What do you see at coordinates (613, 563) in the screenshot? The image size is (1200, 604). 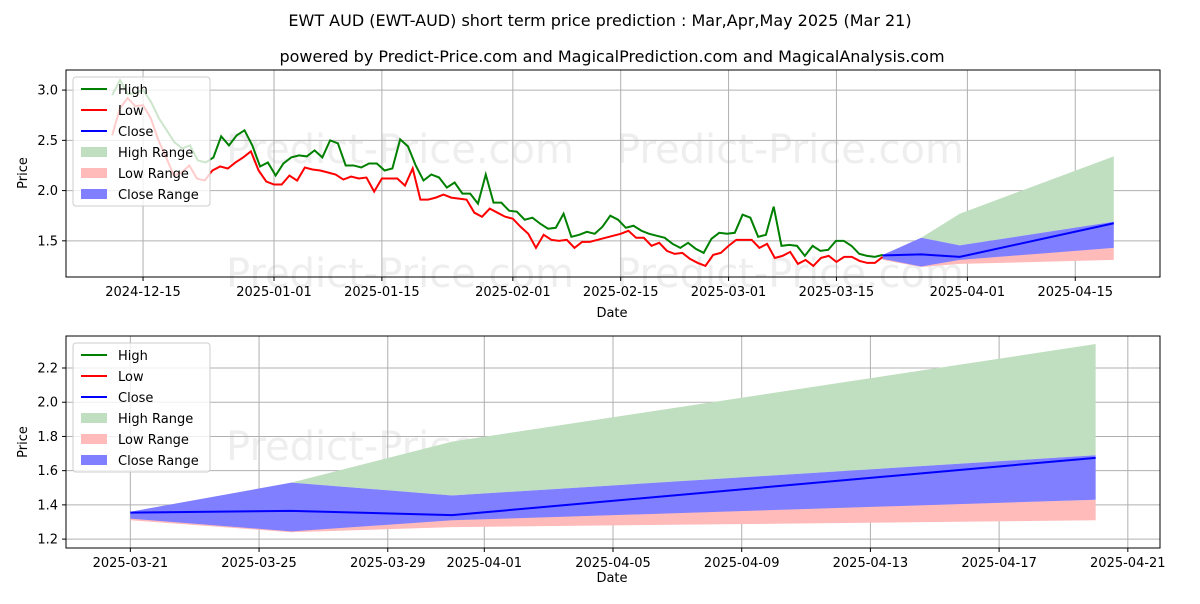 I see `x-tick-label: 2025-04-05` at bounding box center [613, 563].